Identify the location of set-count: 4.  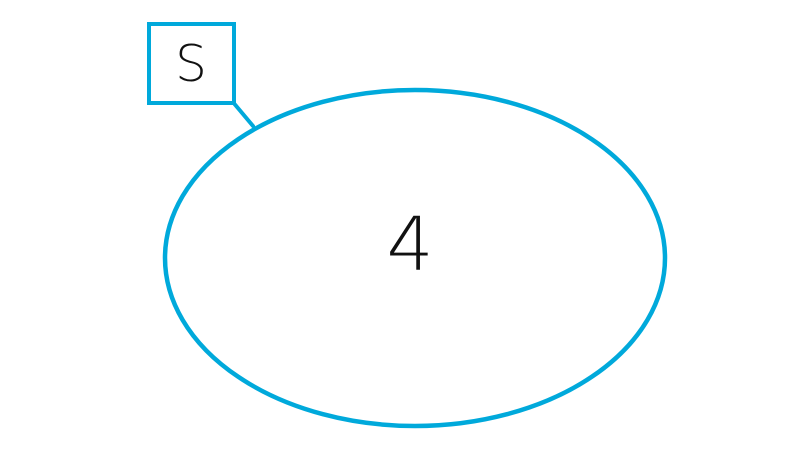
(409, 245).